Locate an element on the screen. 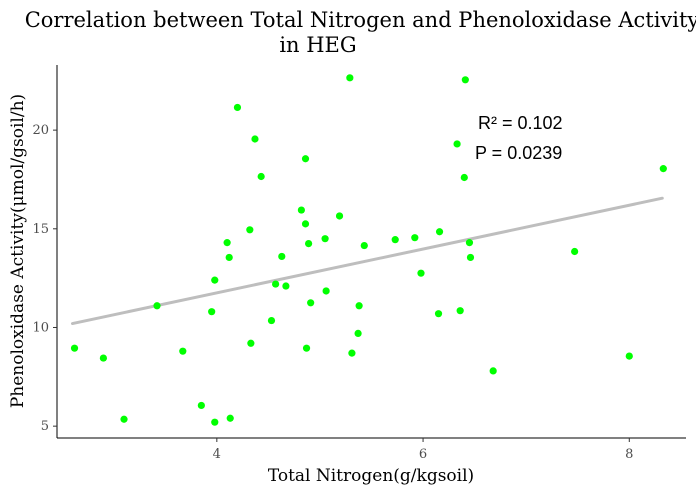 Image resolution: width=696 pixels, height=496 pixels. y-tick-label: 10 is located at coordinates (40, 327).